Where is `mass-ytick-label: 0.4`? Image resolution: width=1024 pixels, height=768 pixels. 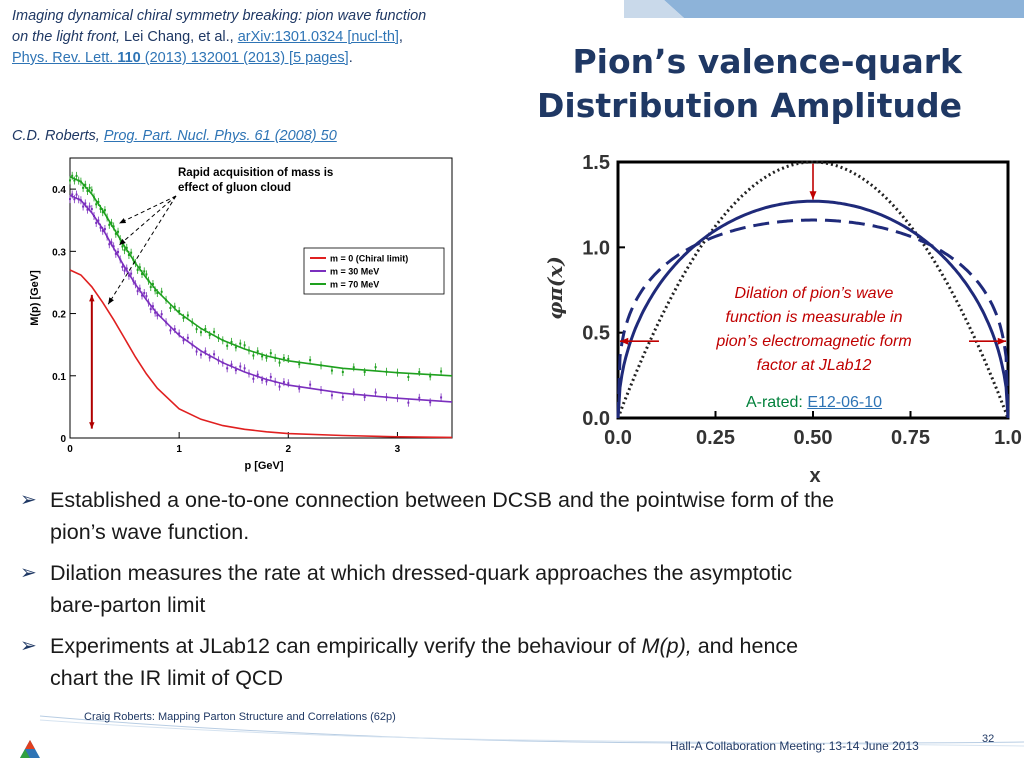
mass-ytick-label: 0.4 is located at coordinates (59, 190).